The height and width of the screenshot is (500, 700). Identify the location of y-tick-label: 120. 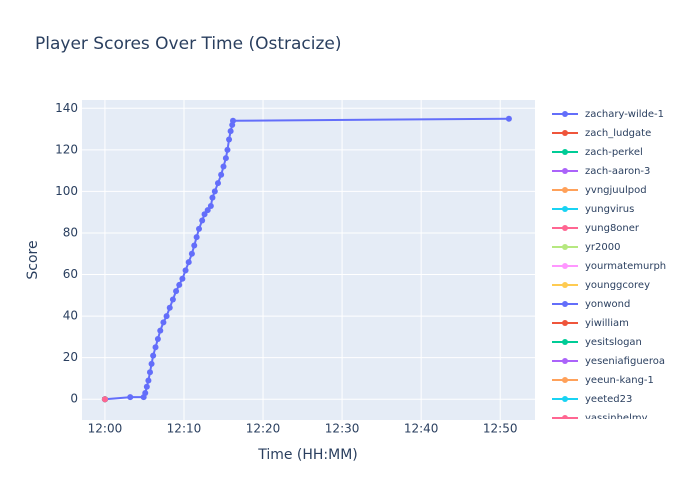
(66, 149).